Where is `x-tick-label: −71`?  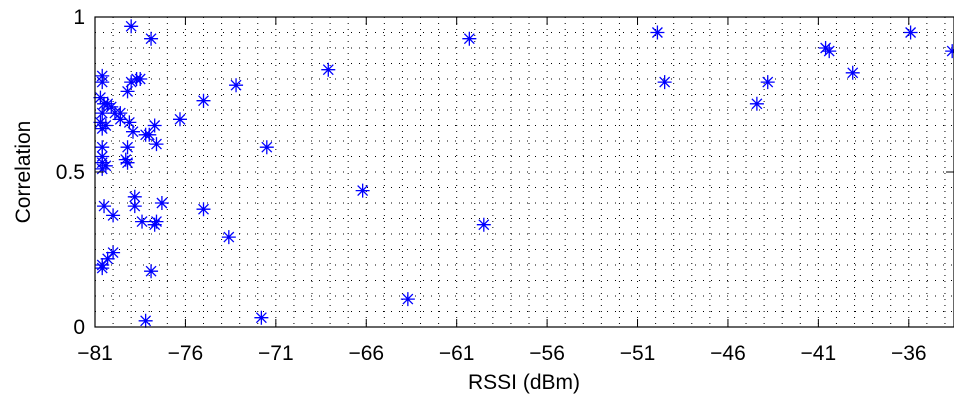 x-tick-label: −71 is located at coordinates (276, 353).